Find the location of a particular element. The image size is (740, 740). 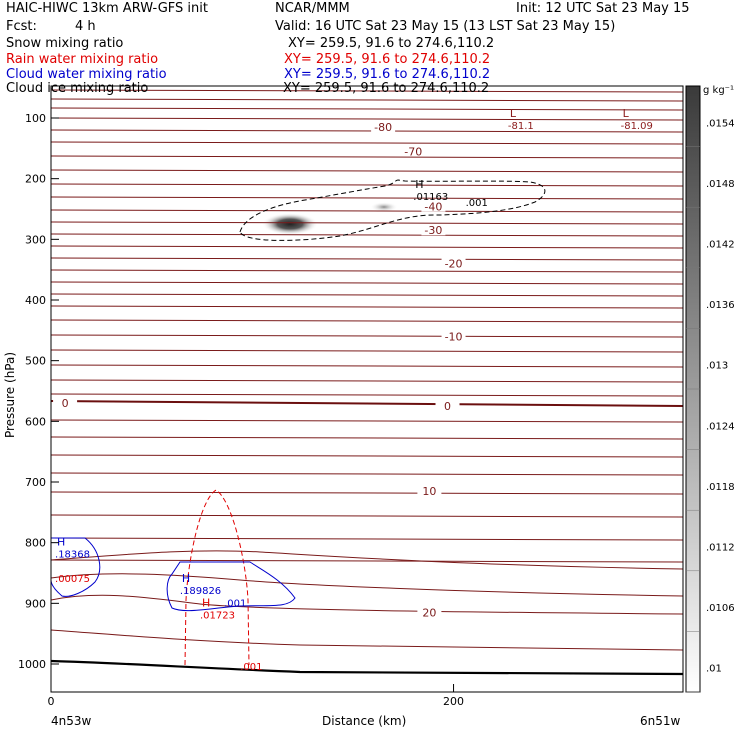

init-time: Init: 12 UTC Sat 23 May 15 is located at coordinates (603, 8).